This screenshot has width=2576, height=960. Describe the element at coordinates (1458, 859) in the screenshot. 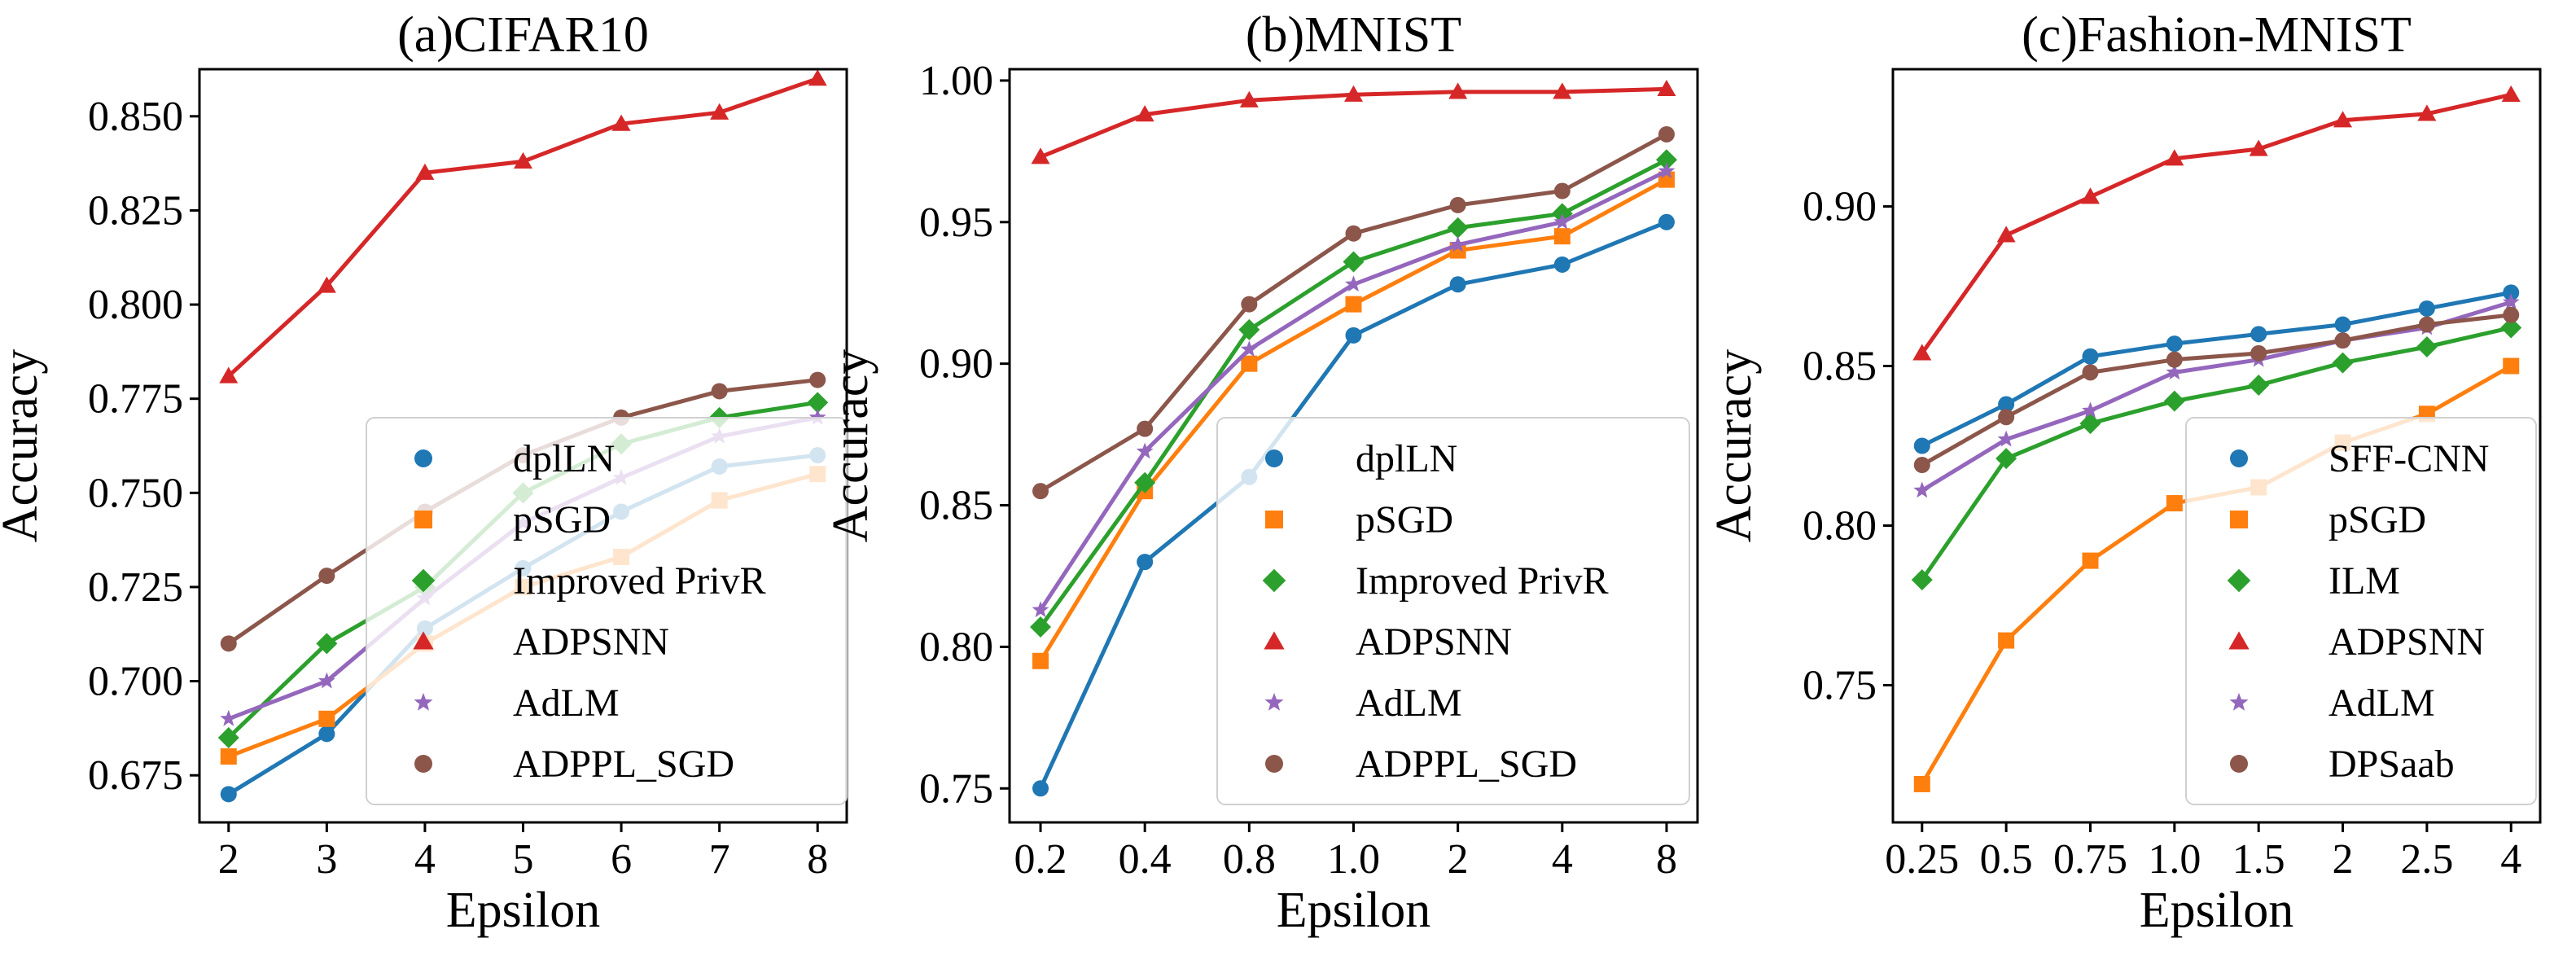

I see `x-tick-label: 2` at that location.